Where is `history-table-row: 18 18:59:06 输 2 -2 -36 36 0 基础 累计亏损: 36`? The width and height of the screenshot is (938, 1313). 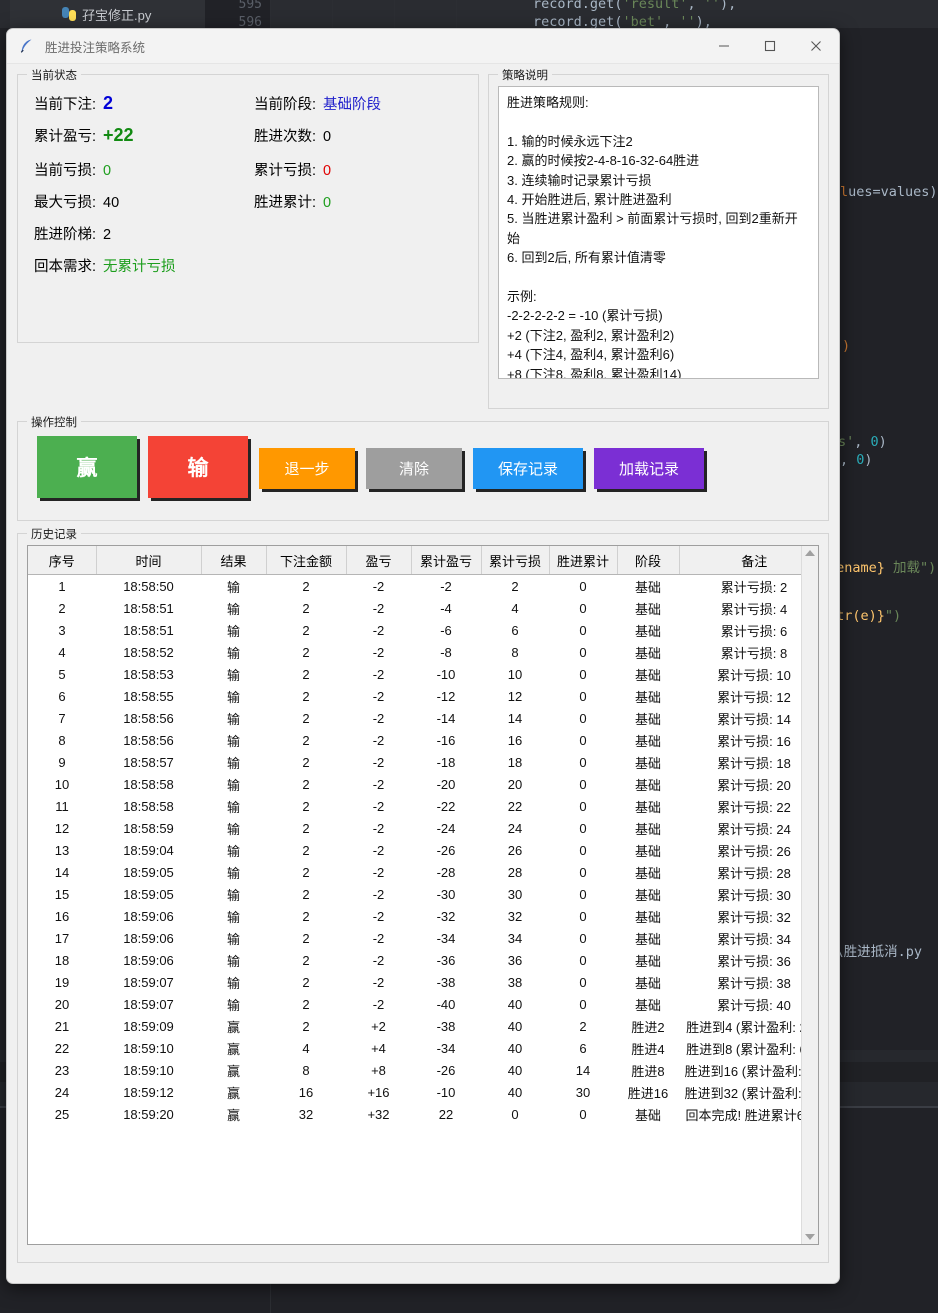
history-table-row: 18 18:59:06 输 2 -2 -36 36 0 基础 累计亏损: 36 is located at coordinates (414, 960).